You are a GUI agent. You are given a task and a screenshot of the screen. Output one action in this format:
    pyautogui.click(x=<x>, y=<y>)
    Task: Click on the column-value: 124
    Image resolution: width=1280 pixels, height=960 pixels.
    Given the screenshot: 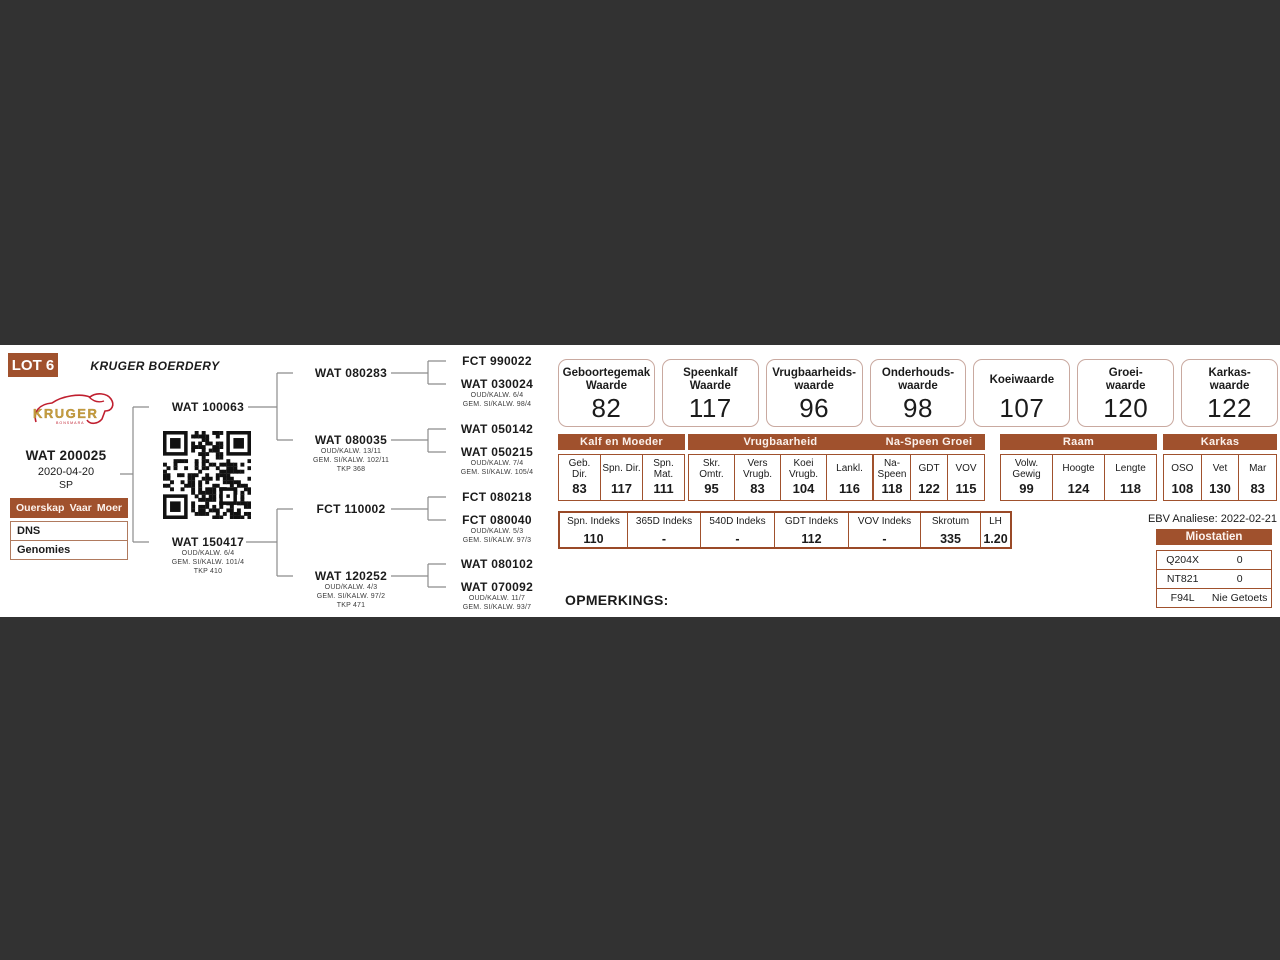 What is the action you would take?
    pyautogui.click(x=1078, y=488)
    